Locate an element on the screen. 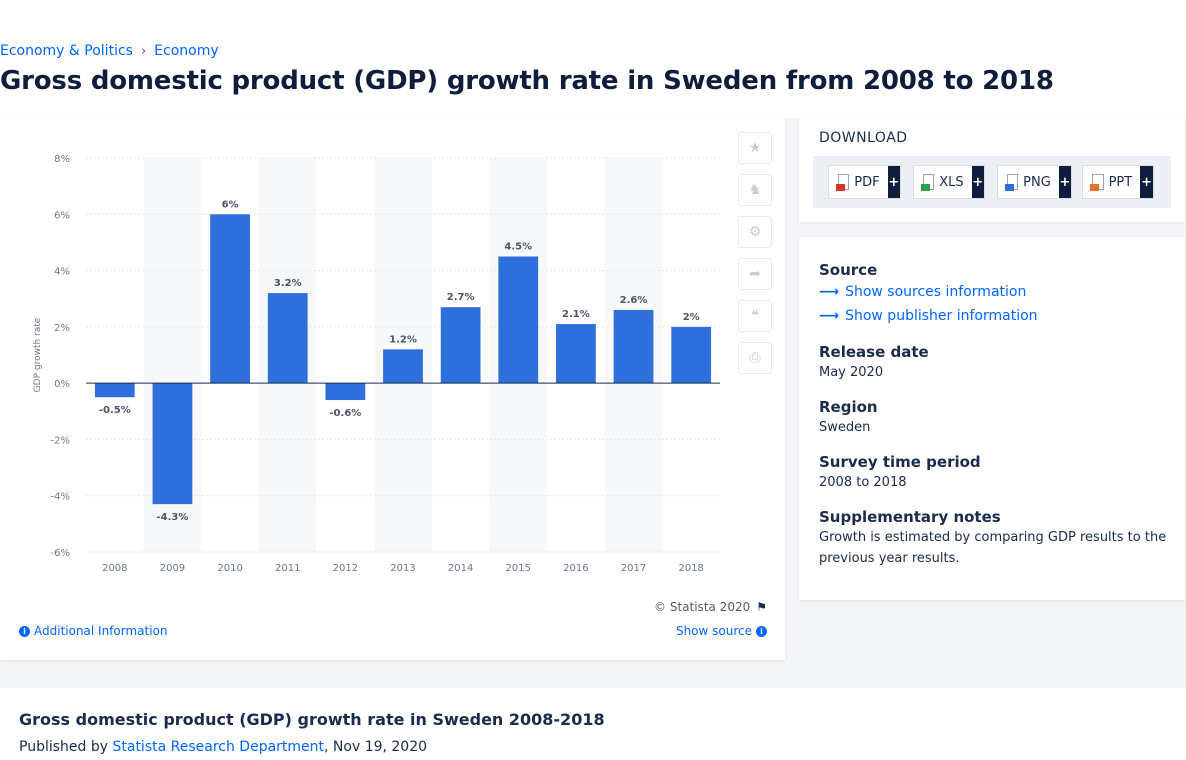 The image size is (1186, 760). data-label: 1.2% is located at coordinates (403, 339).